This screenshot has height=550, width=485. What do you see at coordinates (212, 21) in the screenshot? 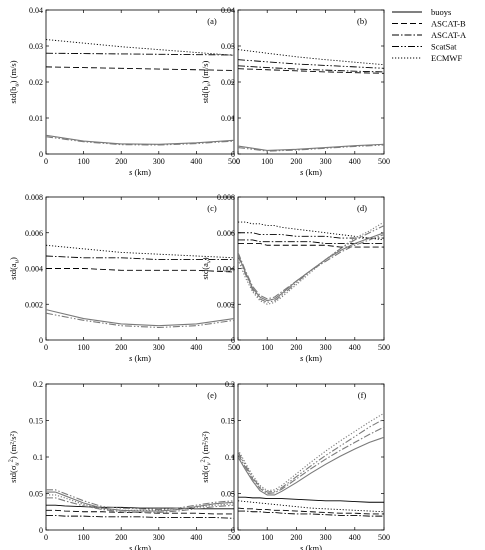
I see `panel-label: (a)` at bounding box center [212, 21].